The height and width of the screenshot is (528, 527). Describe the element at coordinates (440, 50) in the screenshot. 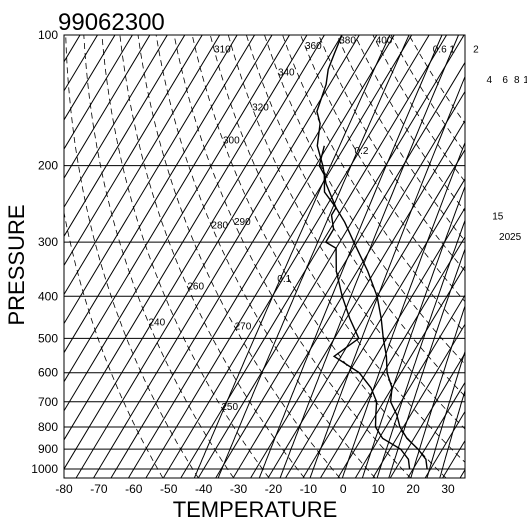

I see `mixing-ratio-label: 0.6` at that location.